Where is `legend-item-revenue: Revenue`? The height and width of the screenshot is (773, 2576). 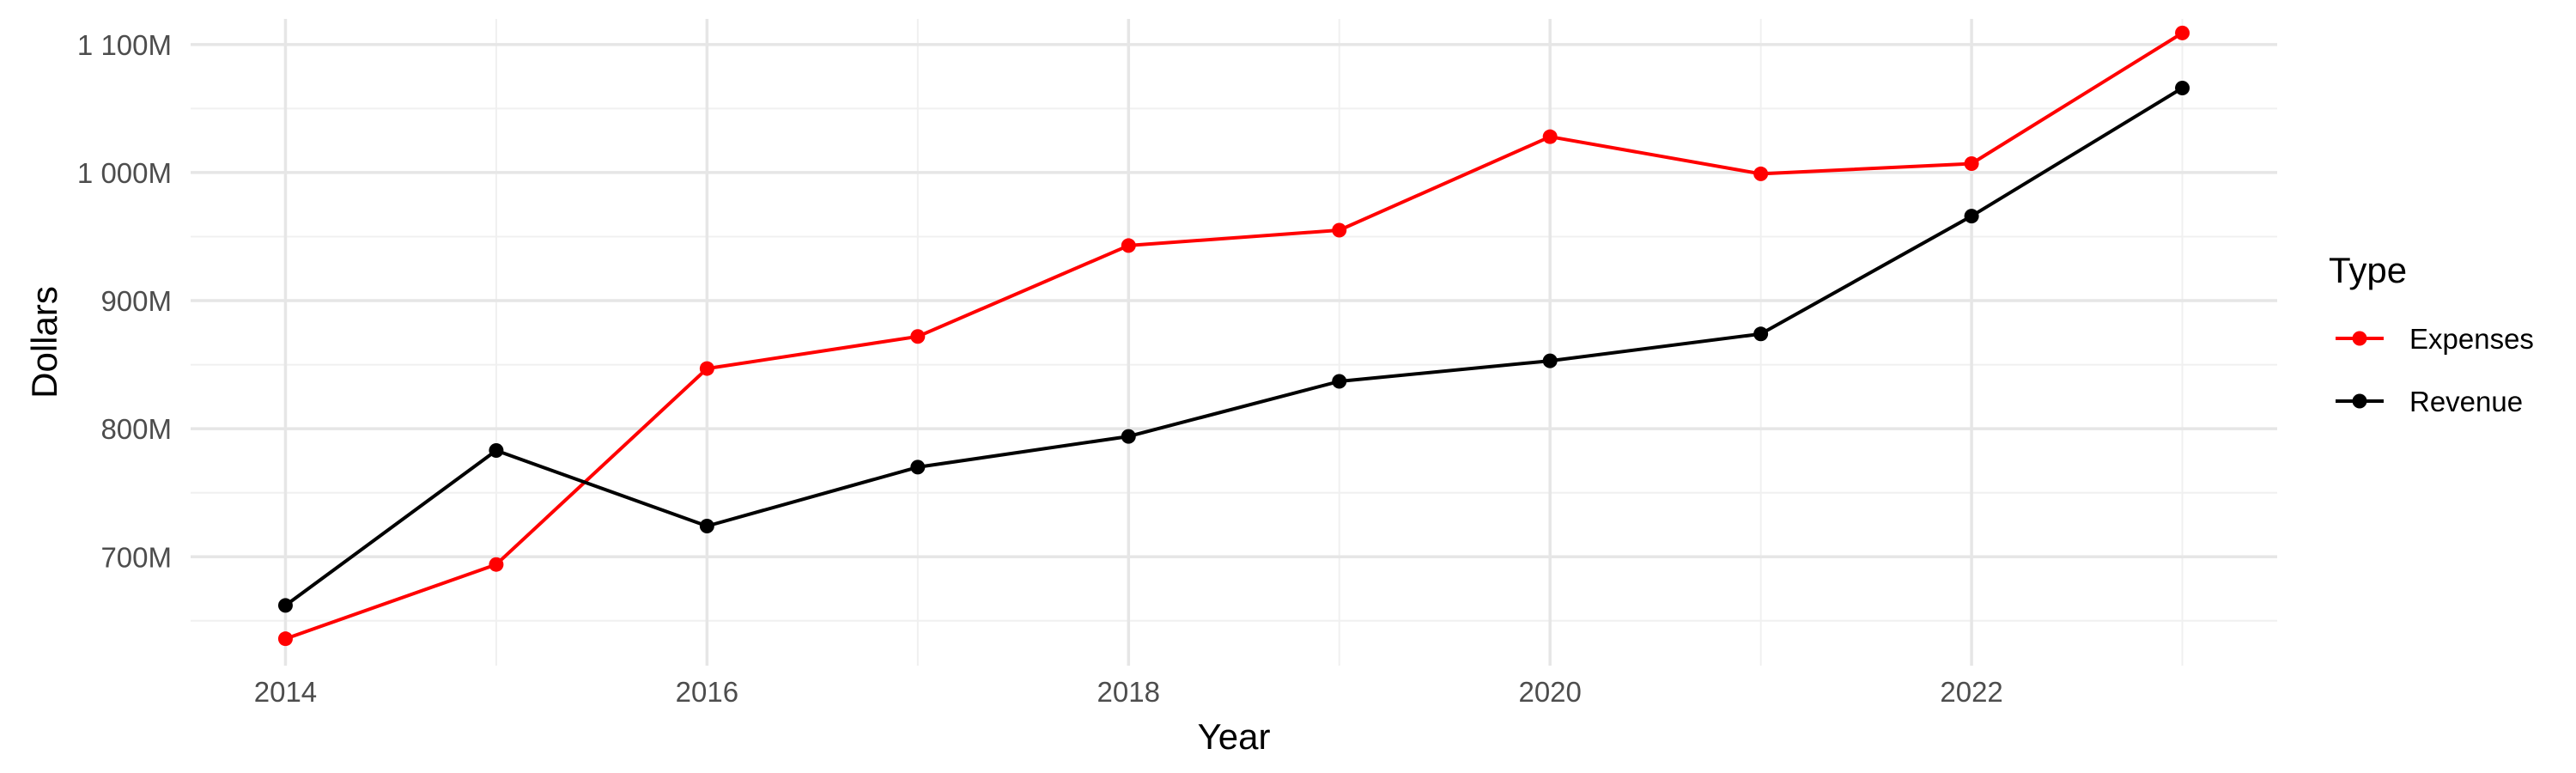
legend-item-revenue: Revenue is located at coordinates (2429, 401).